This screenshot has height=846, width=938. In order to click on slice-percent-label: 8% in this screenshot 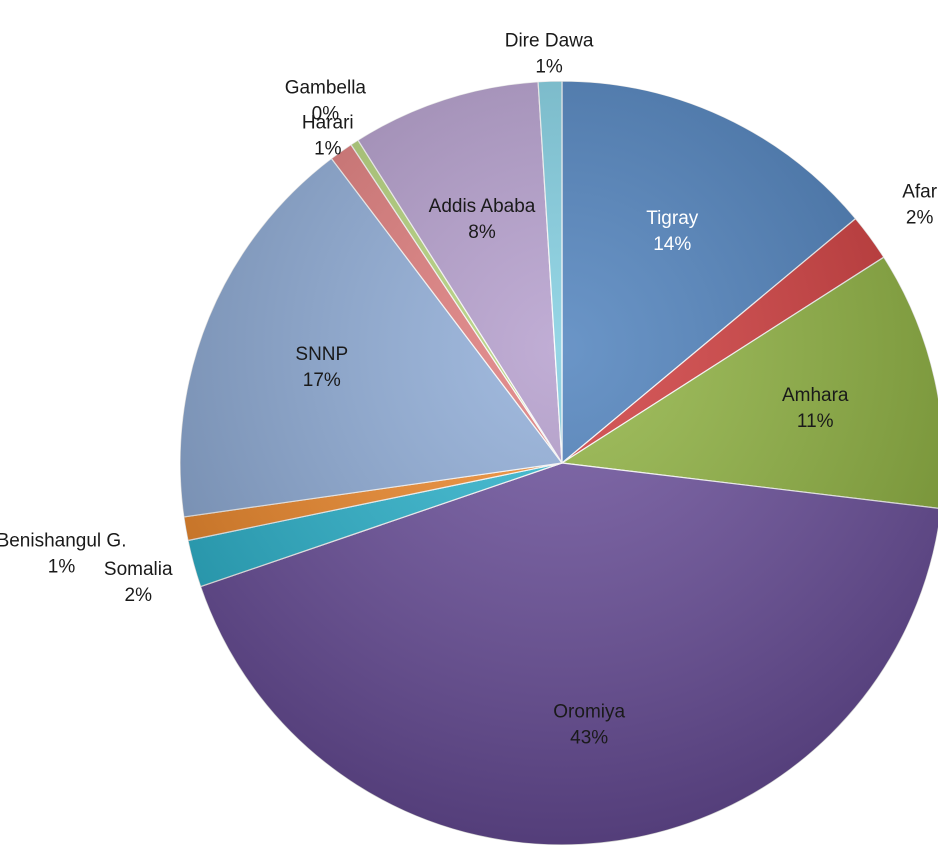, I will do `click(482, 232)`.